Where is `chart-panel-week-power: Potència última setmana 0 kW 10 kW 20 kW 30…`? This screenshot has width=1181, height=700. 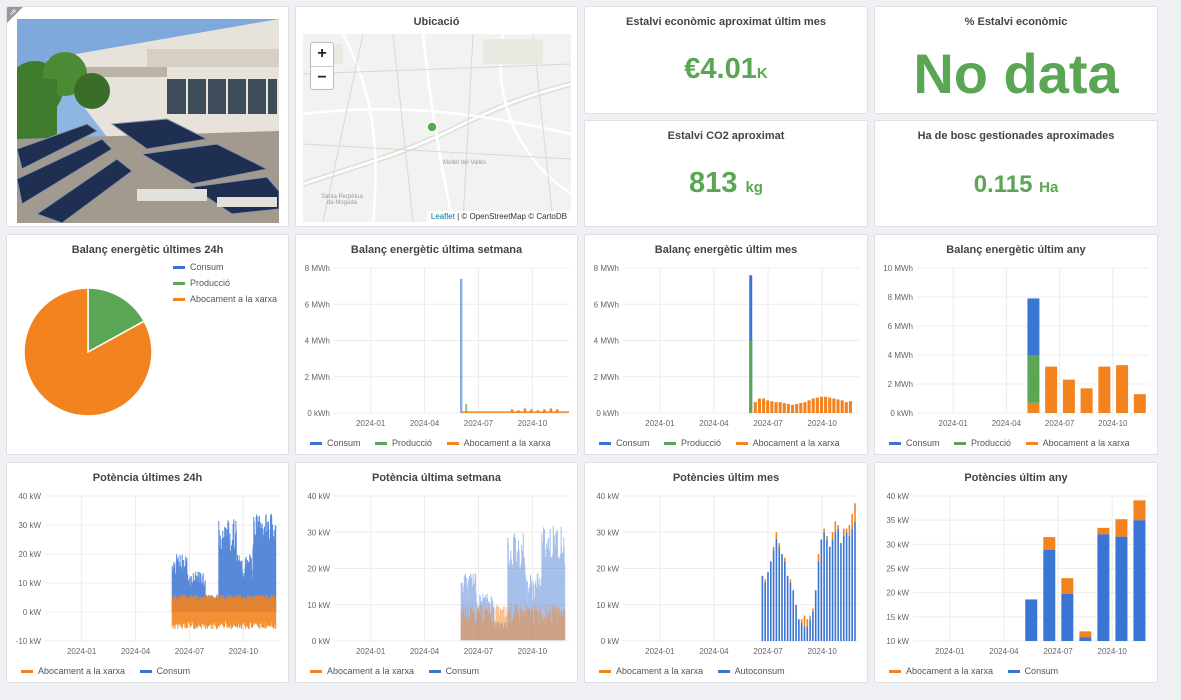
chart-panel-week-power: Potència última setmana 0 kW 10 kW 20 kW 30… is located at coordinates (436, 572).